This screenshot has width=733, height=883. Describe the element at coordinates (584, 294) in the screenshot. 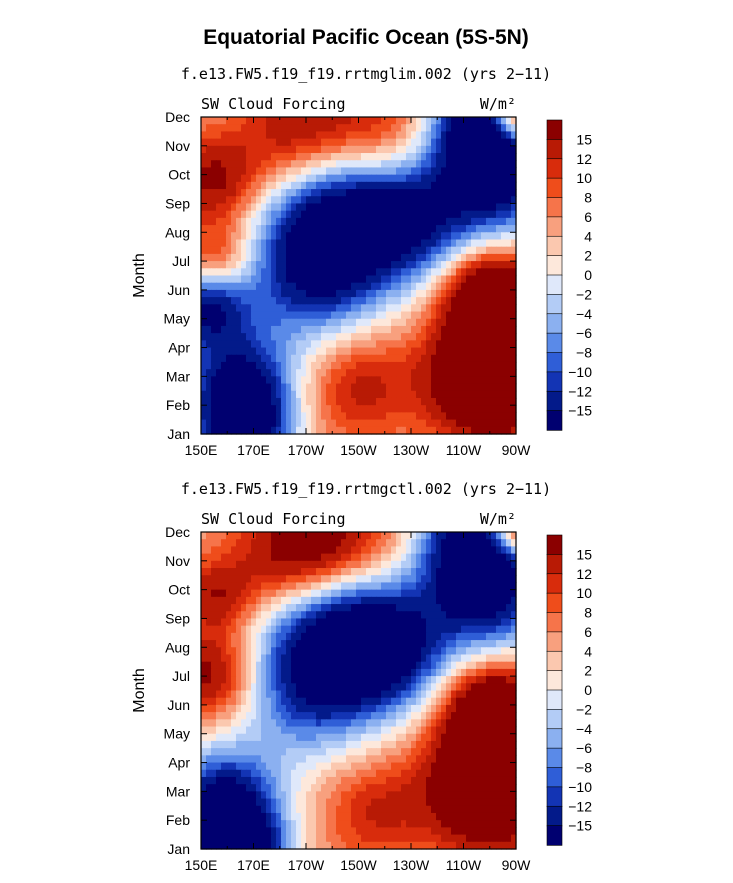

I see `colorbar-label: −2` at that location.